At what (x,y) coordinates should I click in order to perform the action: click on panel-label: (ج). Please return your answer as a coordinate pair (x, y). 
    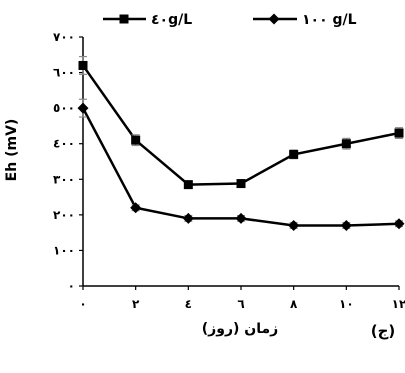
    Looking at the image, I should click on (383, 331).